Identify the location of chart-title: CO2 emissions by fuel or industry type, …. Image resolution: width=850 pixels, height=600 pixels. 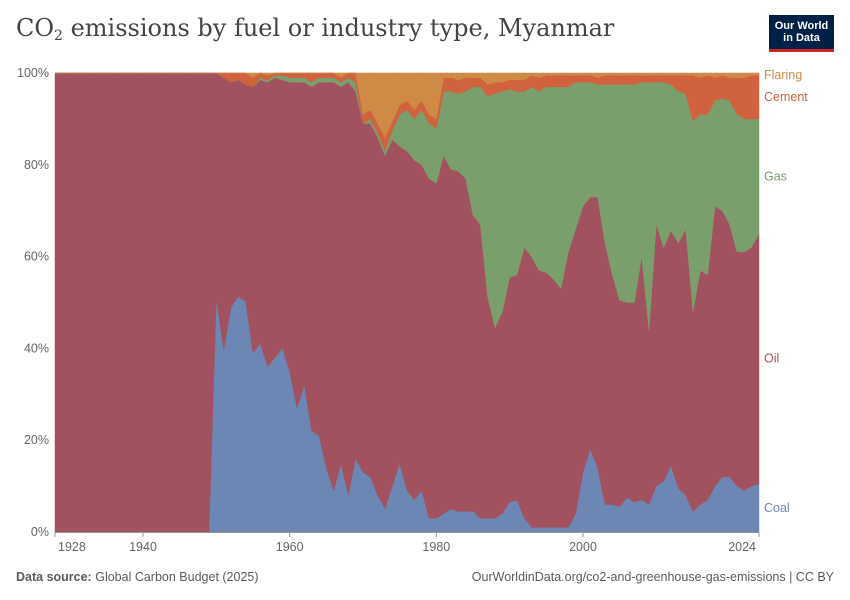
(315, 29).